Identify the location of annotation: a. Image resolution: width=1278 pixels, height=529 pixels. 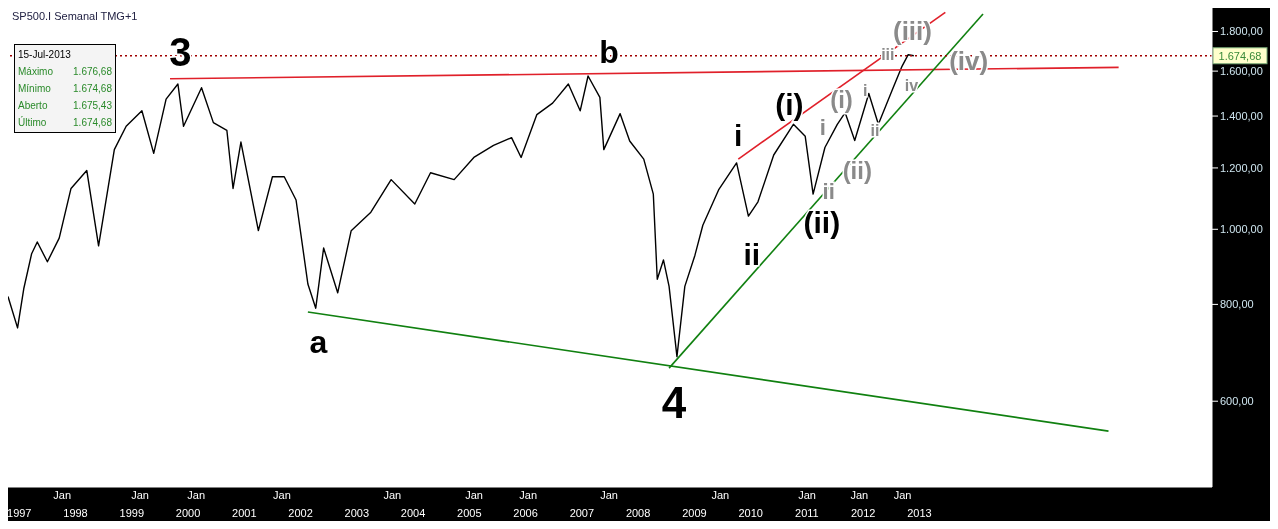
(318, 341).